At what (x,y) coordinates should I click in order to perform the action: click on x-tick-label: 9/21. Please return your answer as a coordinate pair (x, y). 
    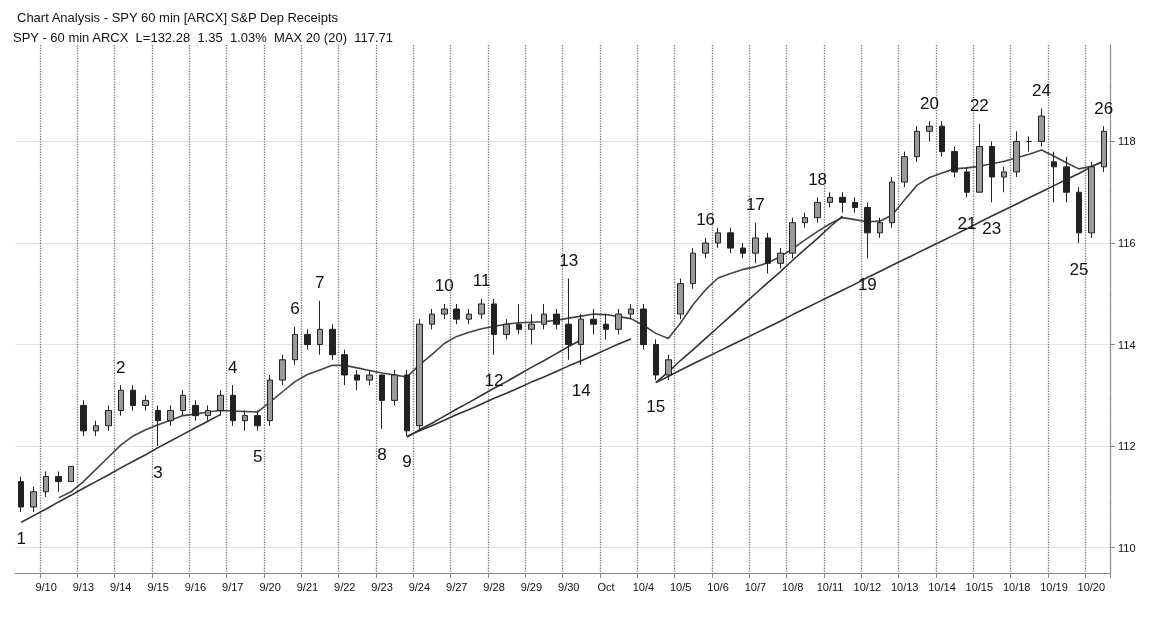
    Looking at the image, I should click on (307, 586).